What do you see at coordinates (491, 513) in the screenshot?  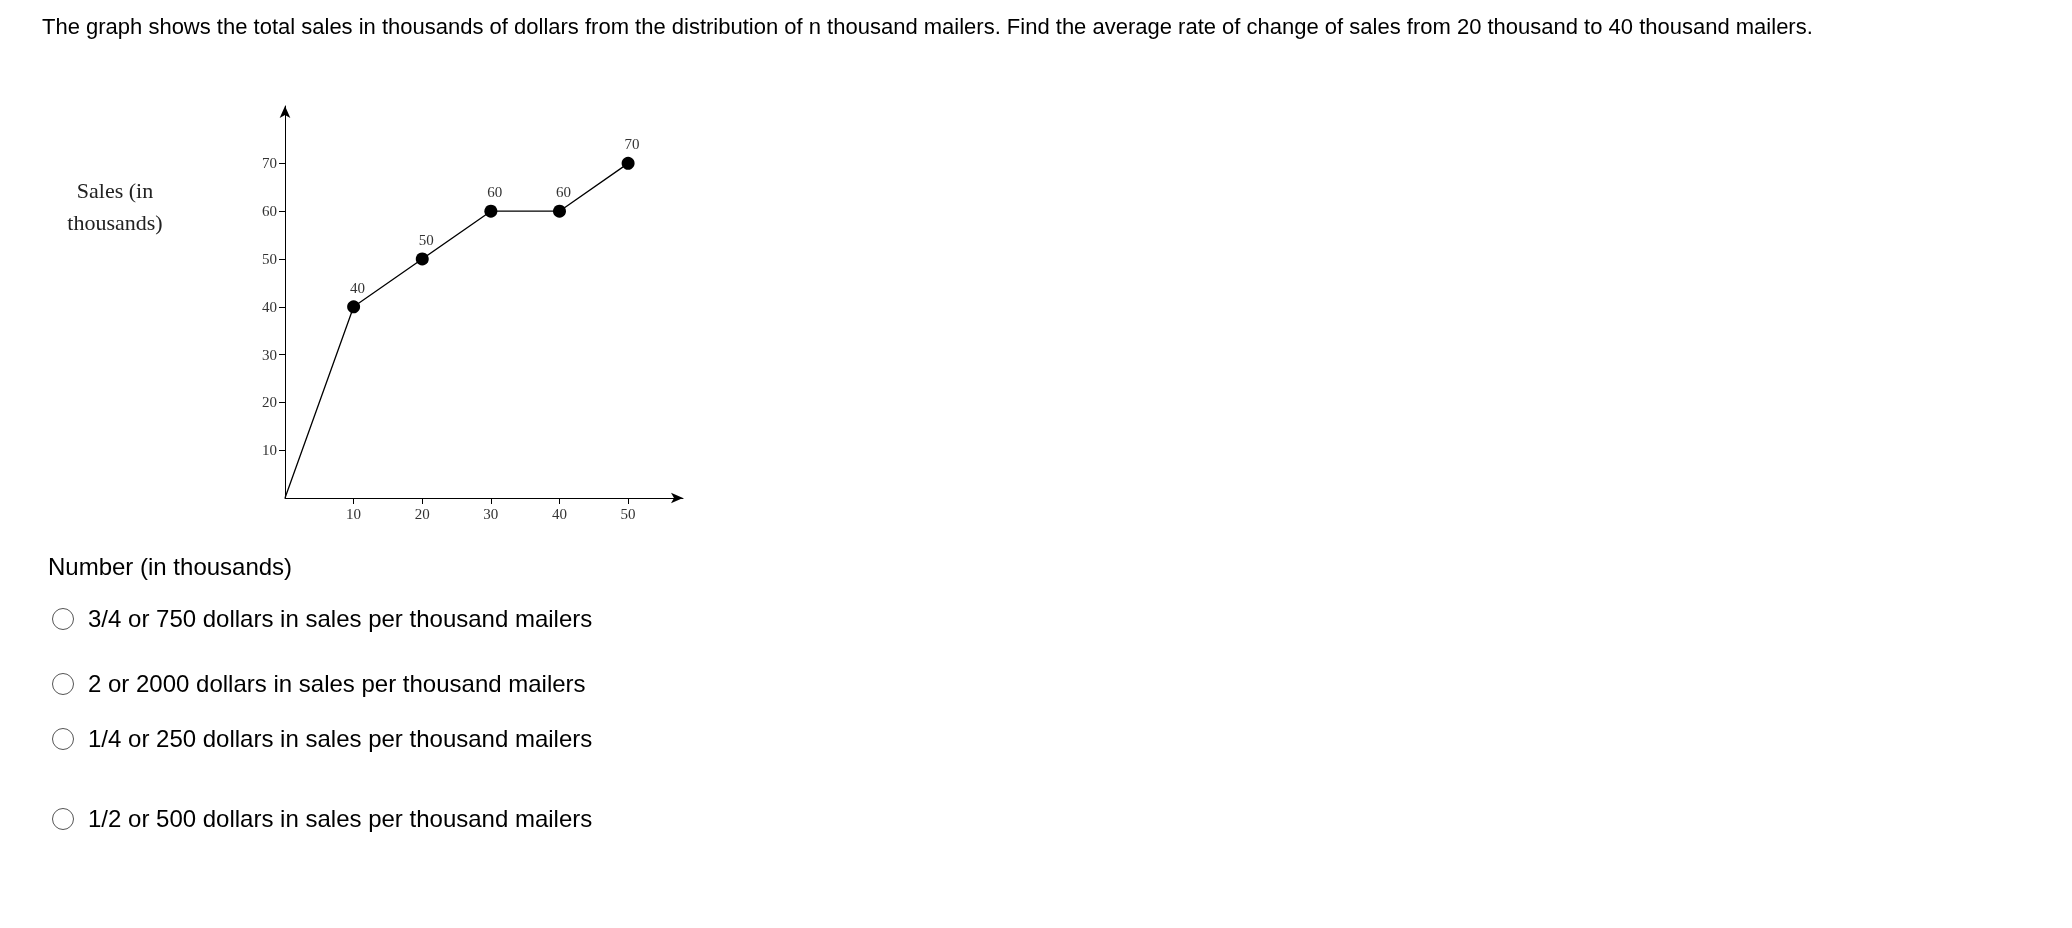 I see `x-tick-label: 30` at bounding box center [491, 513].